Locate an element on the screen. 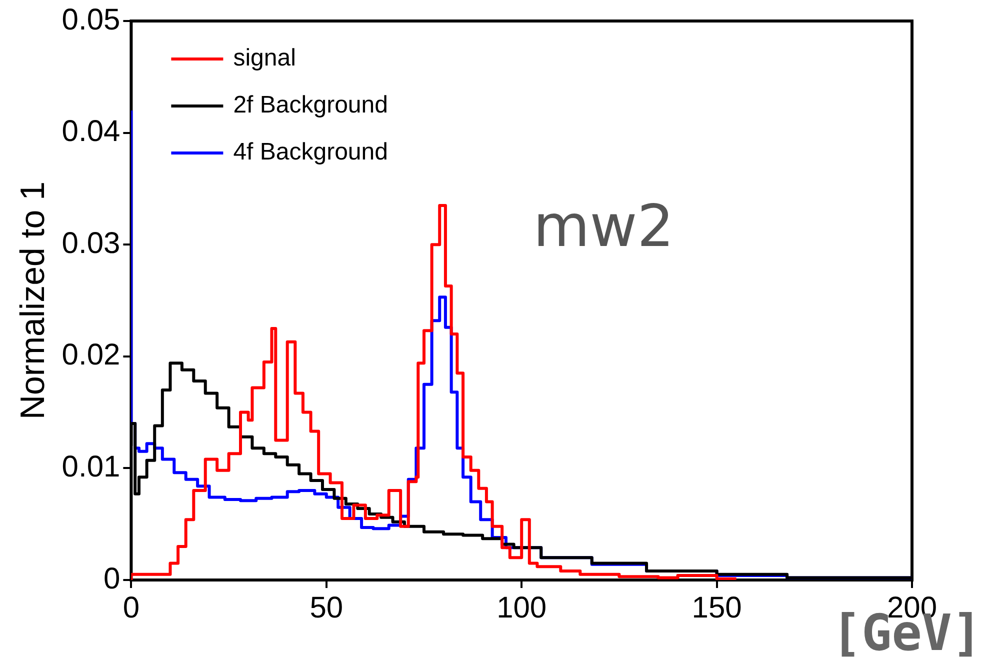  y-tick-label: 0.05 is located at coordinates (91, 19).